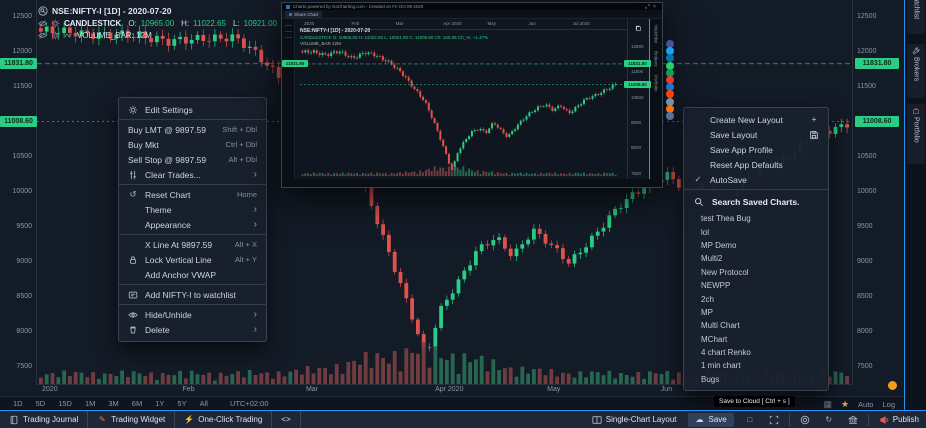 The image size is (926, 428). I want to click on popup-tab: Share Chart, so click(304, 14).